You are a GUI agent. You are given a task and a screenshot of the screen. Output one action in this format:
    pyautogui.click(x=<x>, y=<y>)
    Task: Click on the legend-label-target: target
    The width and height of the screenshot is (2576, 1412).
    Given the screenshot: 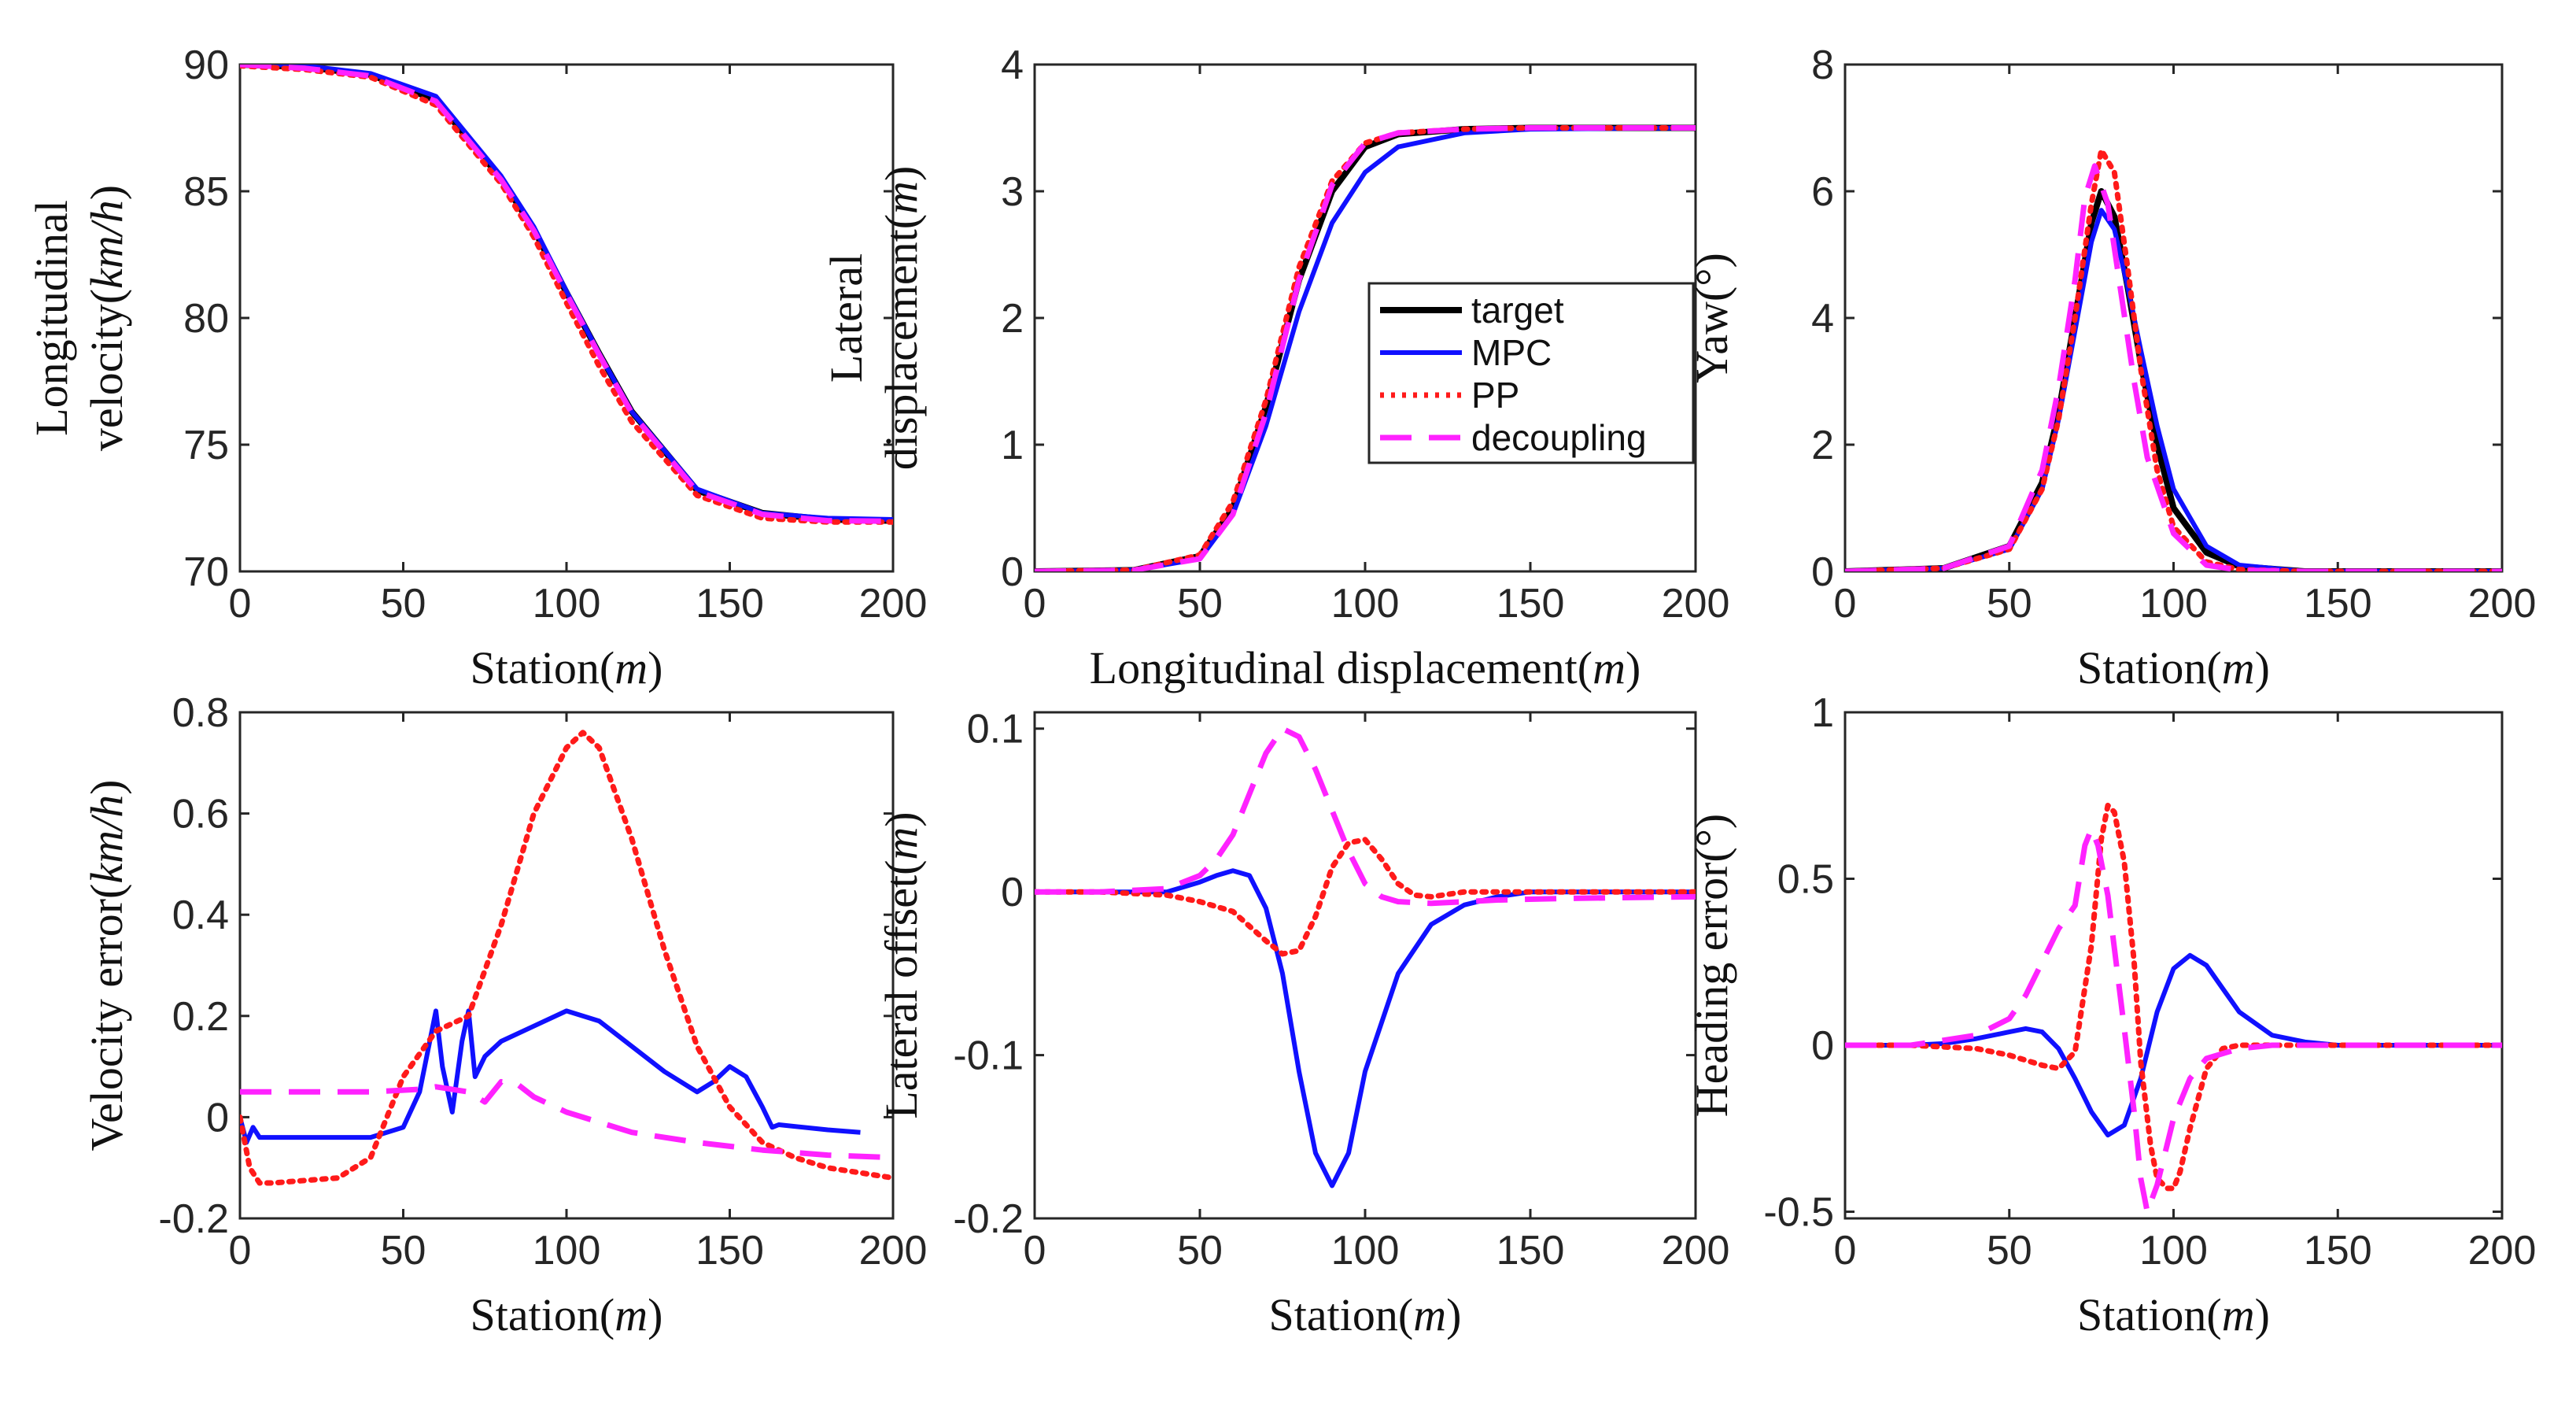 What is the action you would take?
    pyautogui.click(x=1517, y=310)
    